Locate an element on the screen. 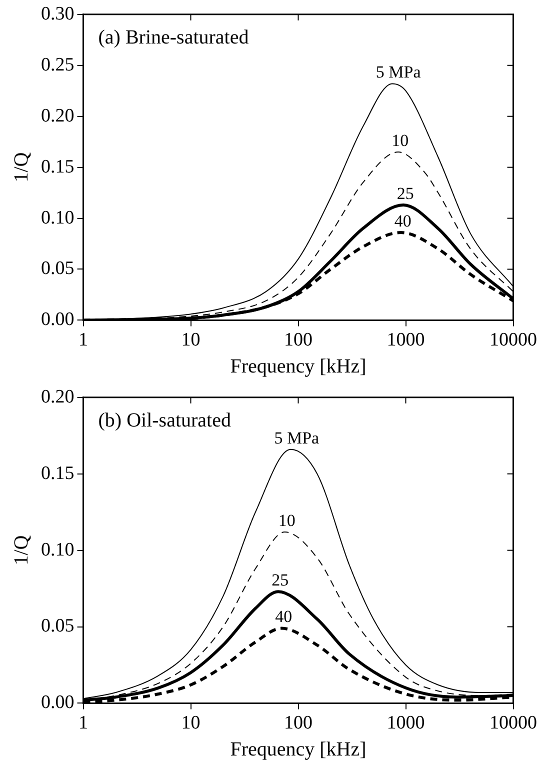 The image size is (540, 767). y-tick-label: 0.30 is located at coordinates (57, 13).